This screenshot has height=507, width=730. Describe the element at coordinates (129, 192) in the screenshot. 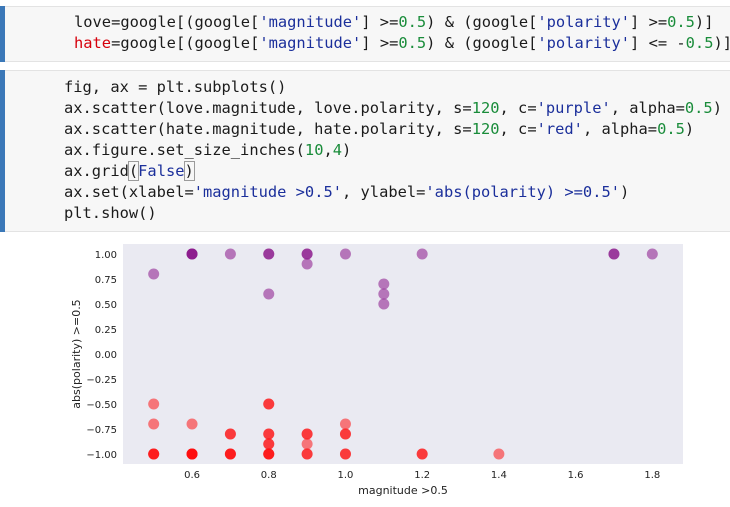

I see `code-text: ax.set(xlabel=` at that location.